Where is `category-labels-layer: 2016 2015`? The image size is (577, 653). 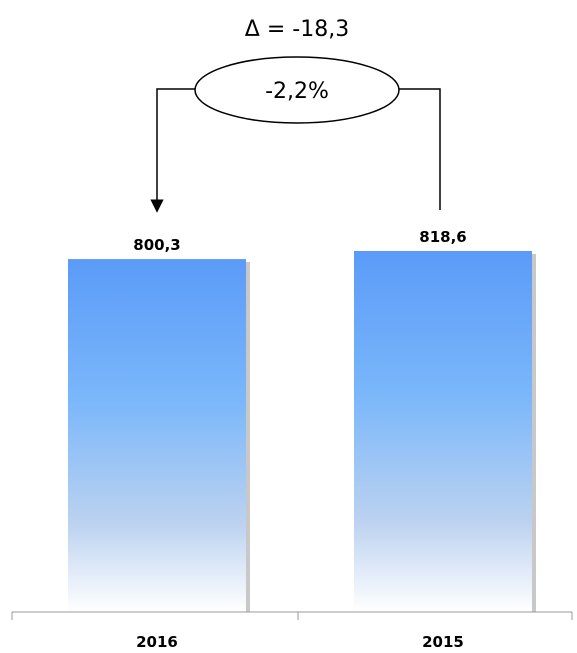 category-labels-layer: 2016 2015 is located at coordinates (300, 642).